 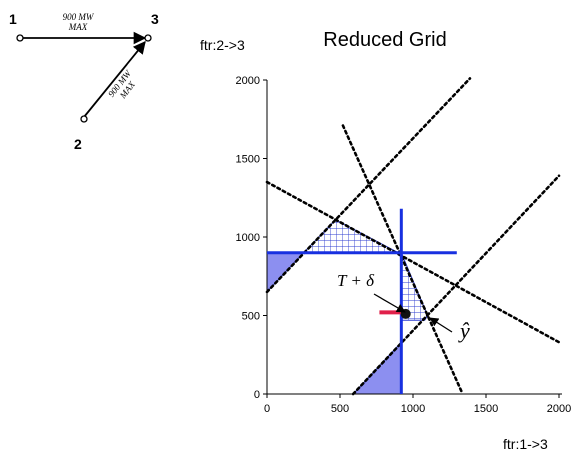 What do you see at coordinates (78, 144) in the screenshot?
I see `node-2-label: 2` at bounding box center [78, 144].